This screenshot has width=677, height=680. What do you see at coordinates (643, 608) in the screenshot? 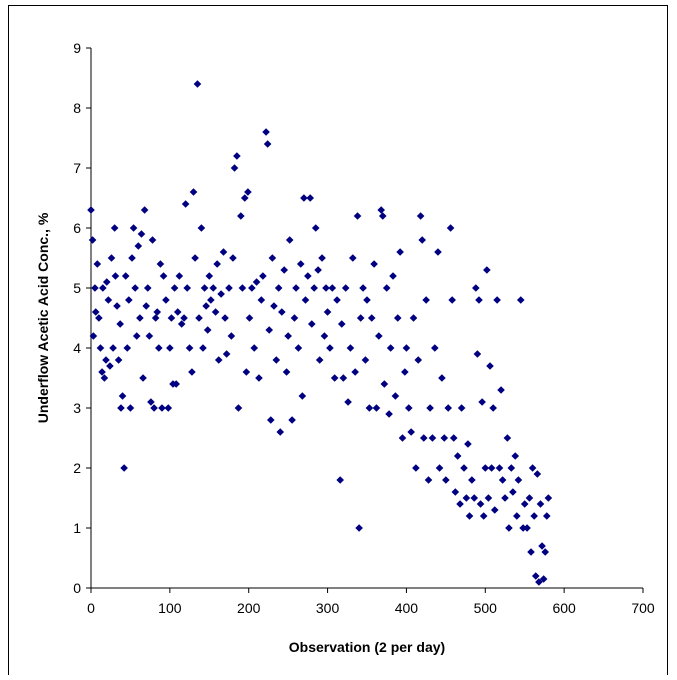
I see `x-tick-label: 700` at bounding box center [643, 608].